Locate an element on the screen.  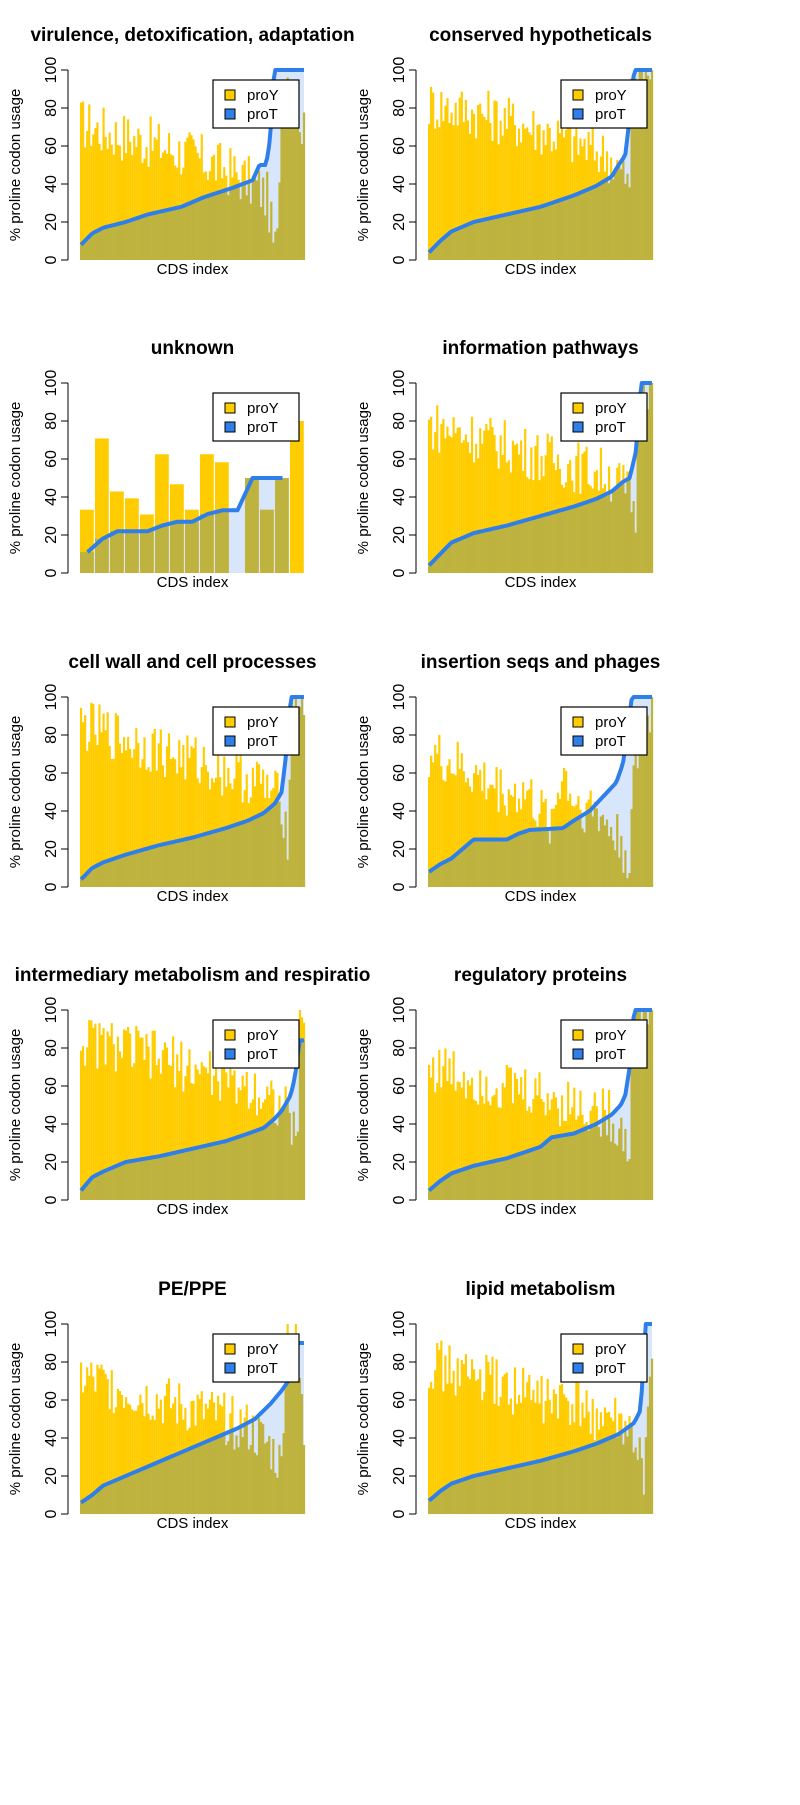
proT-line is located at coordinates (539, 474).